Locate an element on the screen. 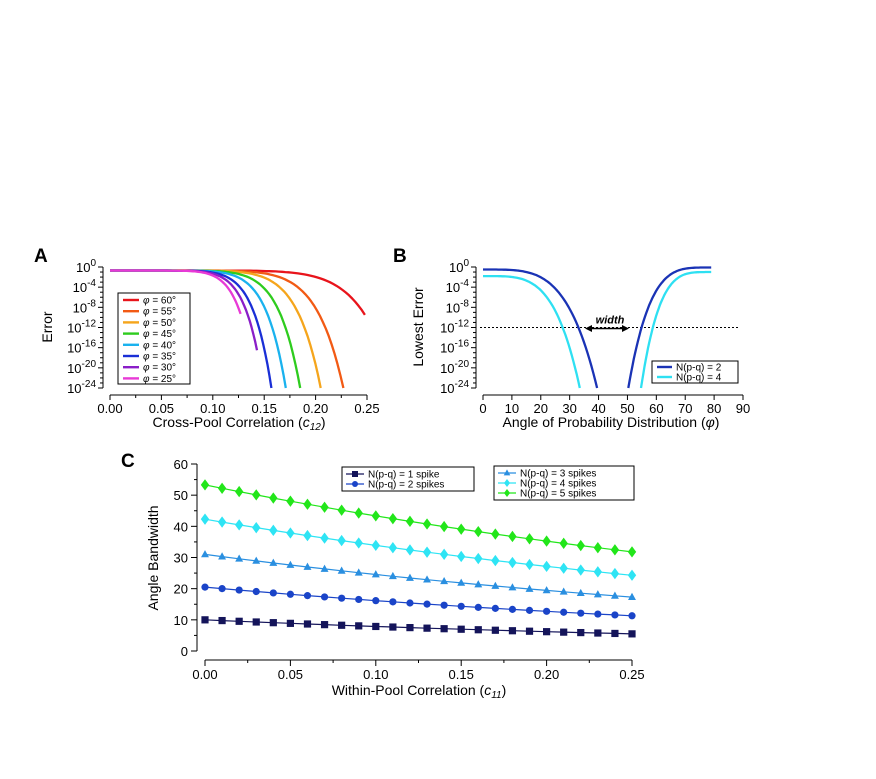  panel-a-y-tick-label: 10⁻²⁴ is located at coordinates (81, 387).